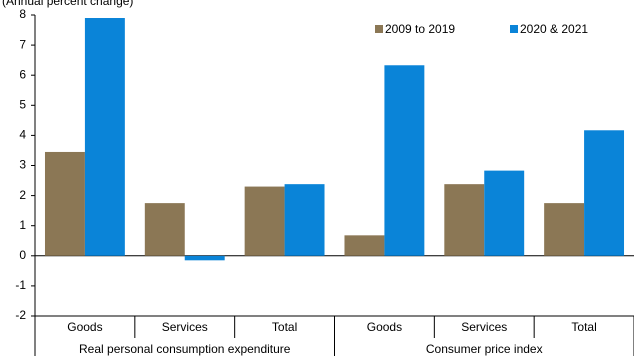 The image size is (634, 356). I want to click on y-tick-label: -2, so click(20, 315).